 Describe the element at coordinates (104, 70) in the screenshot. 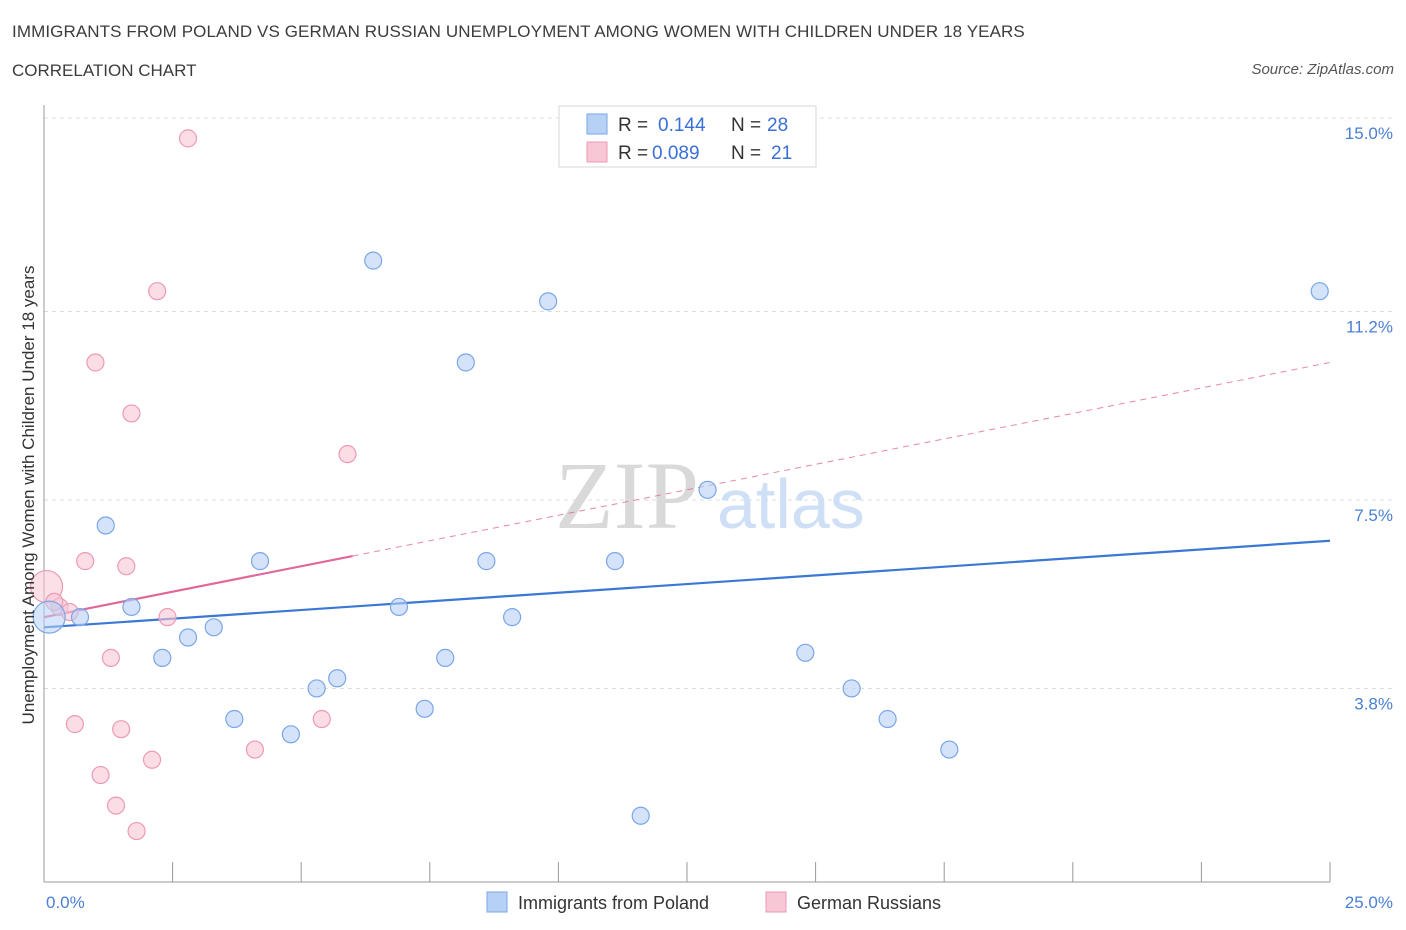

I see `chart-subtitle: CORRELATION CHART` at that location.